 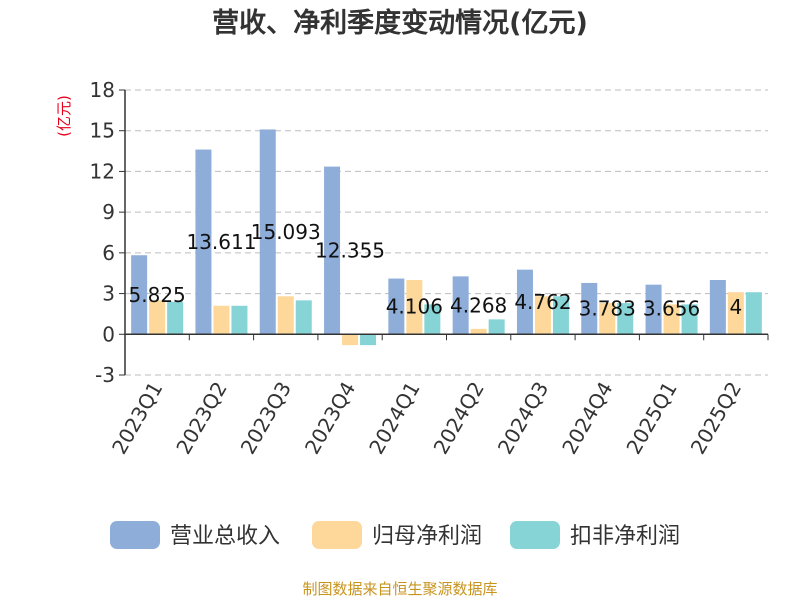 I want to click on legend-label: 扣非净利润, so click(x=625, y=536).